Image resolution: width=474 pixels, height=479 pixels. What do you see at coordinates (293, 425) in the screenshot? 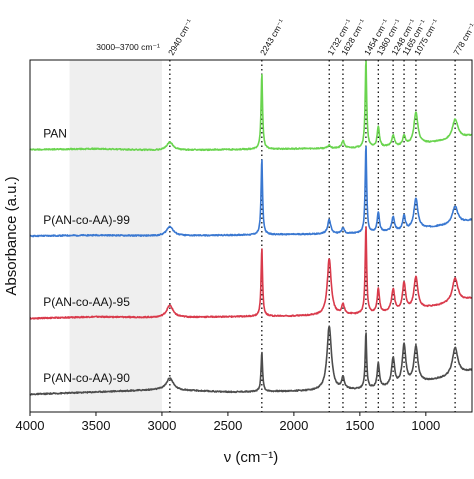
I see `x-tick-label: 2000` at bounding box center [293, 425].